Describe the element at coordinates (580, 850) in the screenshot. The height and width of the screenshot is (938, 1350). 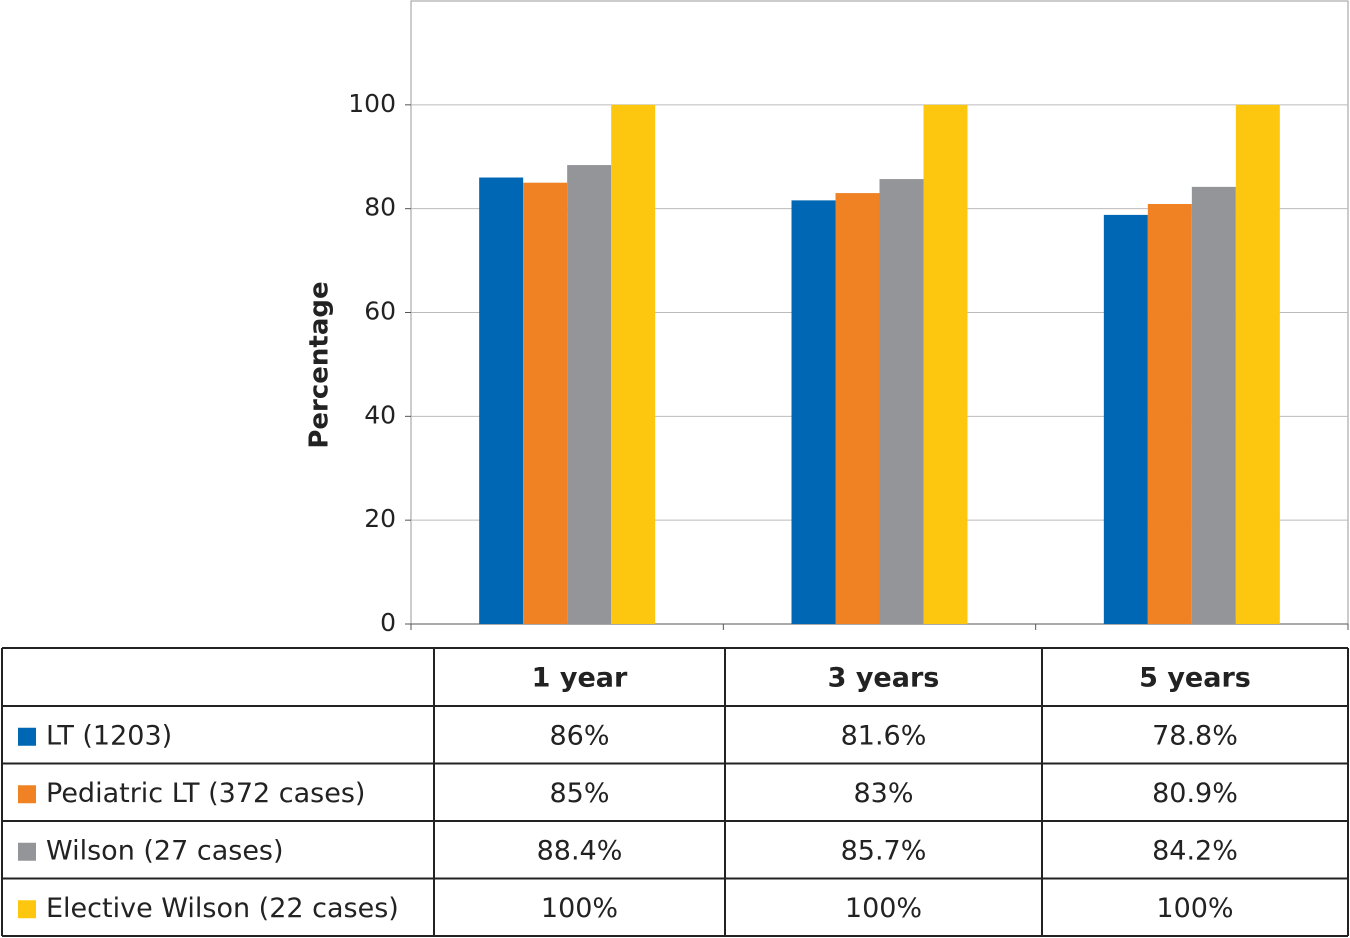
I see `table-value: 88.4%` at that location.